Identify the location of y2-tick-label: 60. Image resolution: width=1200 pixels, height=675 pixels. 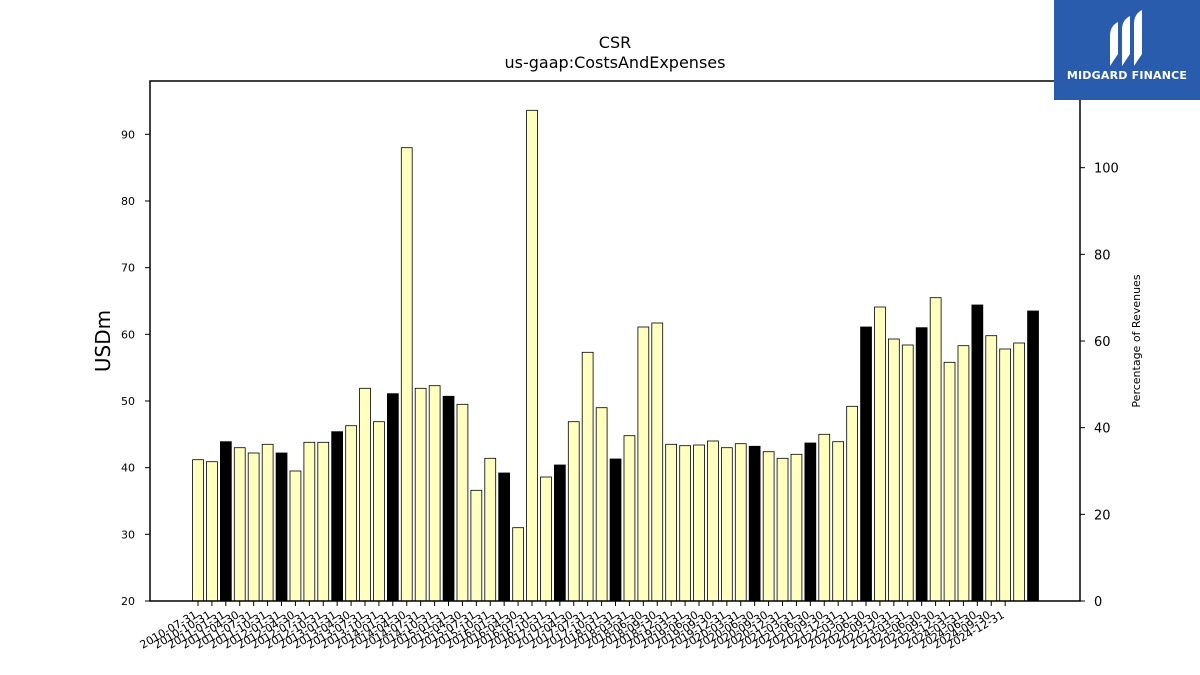
(1102, 342).